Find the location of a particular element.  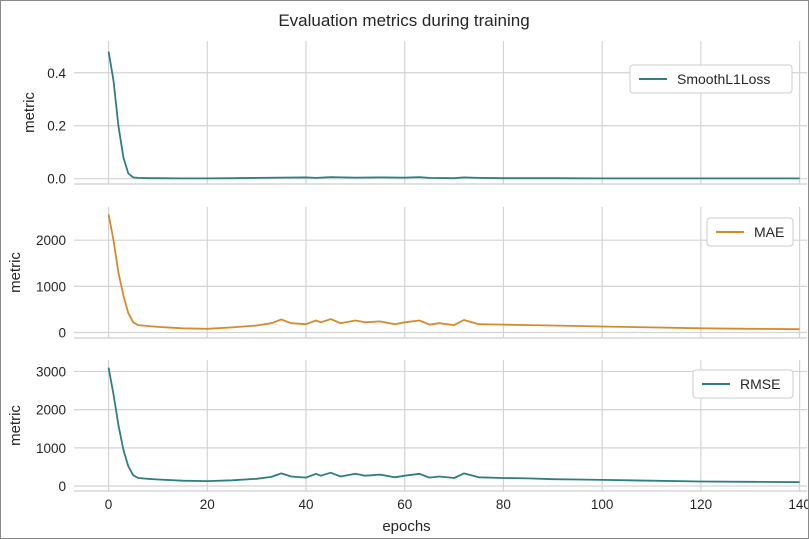

x-tick-label: 100 is located at coordinates (602, 504).